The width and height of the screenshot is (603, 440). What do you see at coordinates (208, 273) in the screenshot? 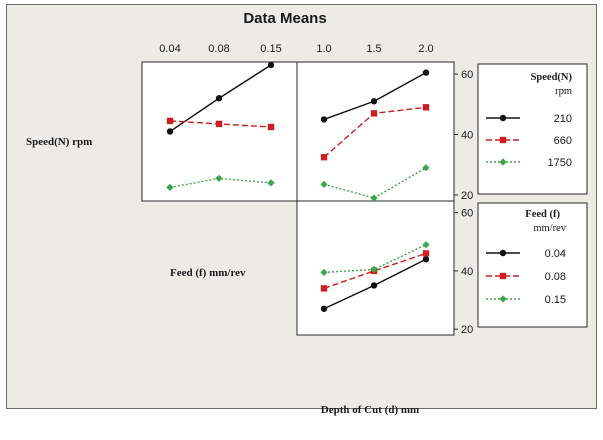
I see `row-label-feed: Feed (f) mm/rev` at bounding box center [208, 273].